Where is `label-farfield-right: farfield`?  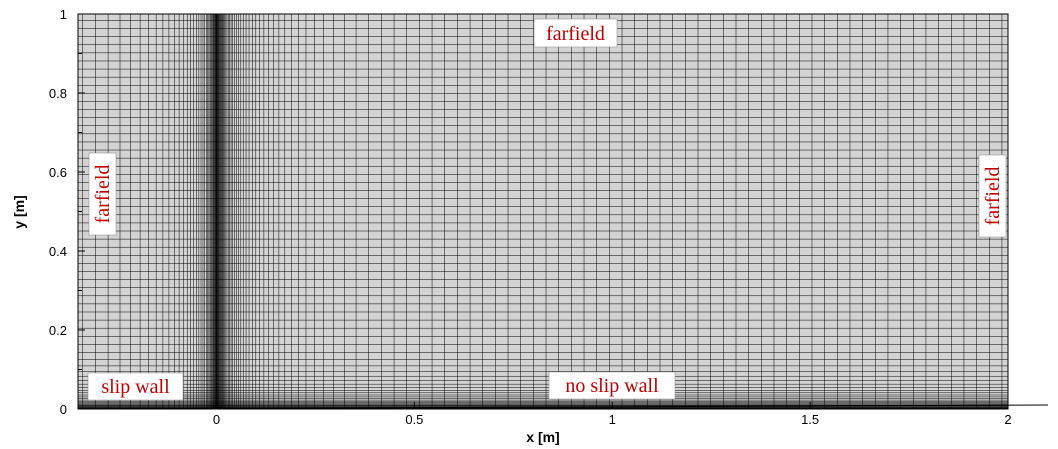
label-farfield-right: farfield is located at coordinates (992, 196).